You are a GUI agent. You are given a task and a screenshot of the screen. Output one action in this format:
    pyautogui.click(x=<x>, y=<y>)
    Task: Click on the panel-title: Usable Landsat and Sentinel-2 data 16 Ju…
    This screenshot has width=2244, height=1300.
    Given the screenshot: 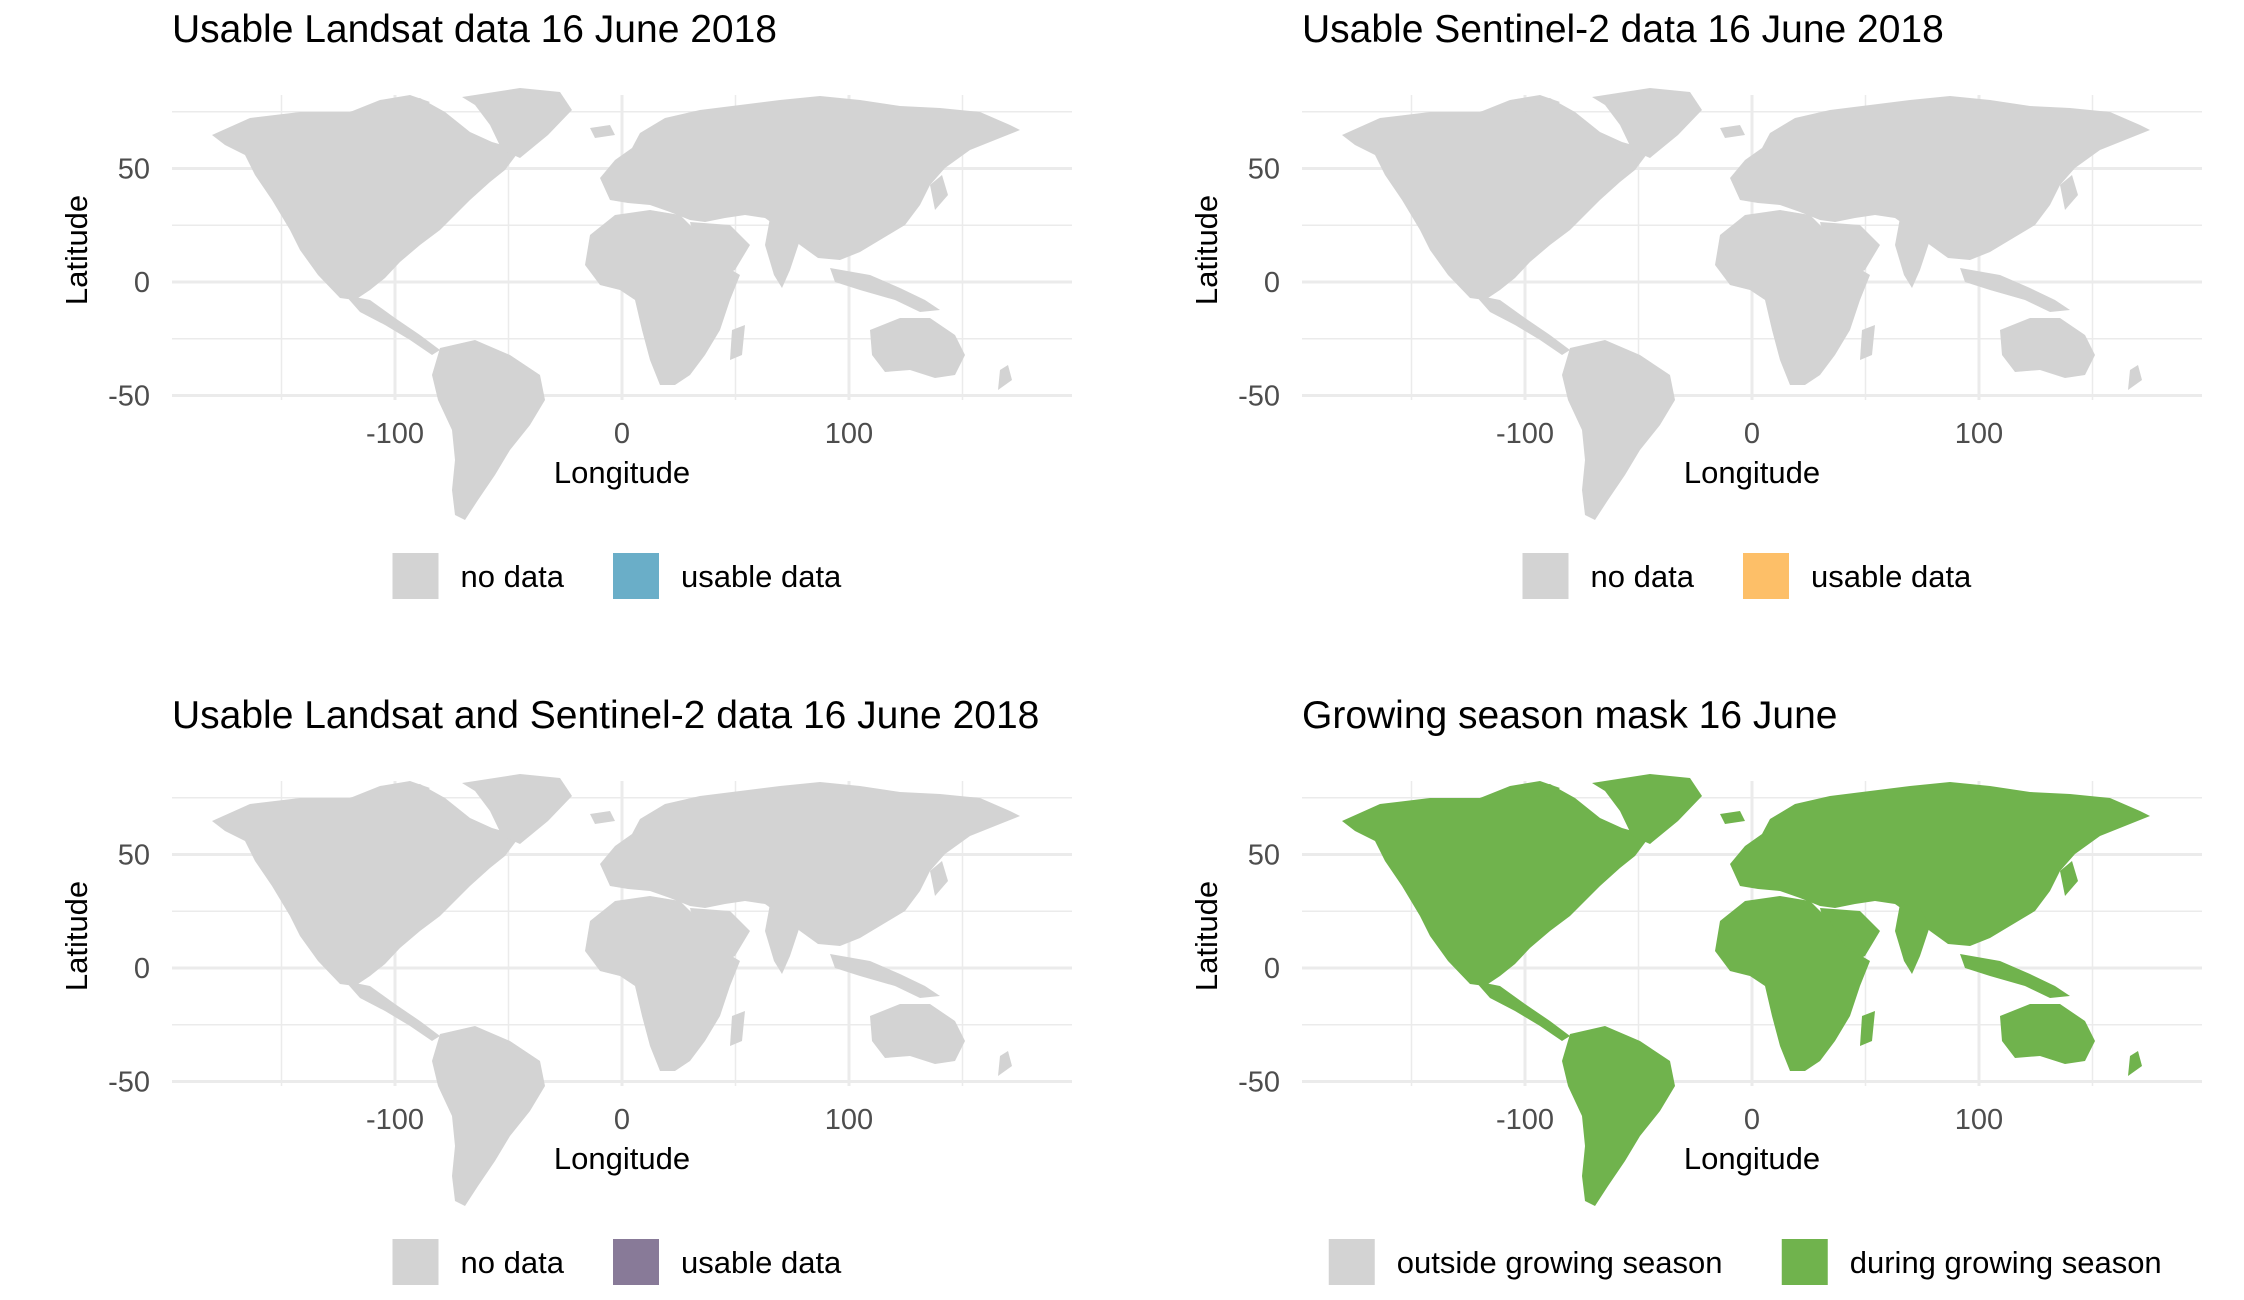 What is the action you would take?
    pyautogui.click(x=605, y=715)
    